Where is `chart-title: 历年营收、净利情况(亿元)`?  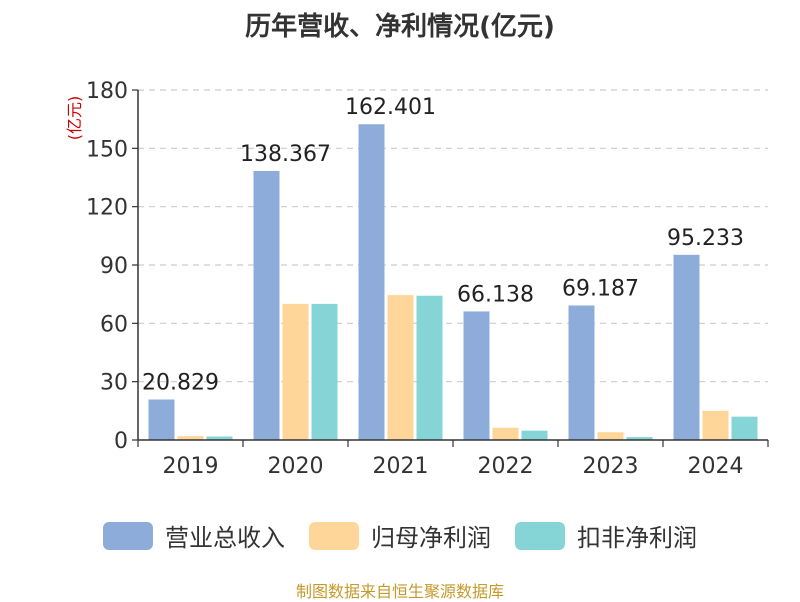
chart-title: 历年营收、净利情况(亿元) is located at coordinates (400, 27).